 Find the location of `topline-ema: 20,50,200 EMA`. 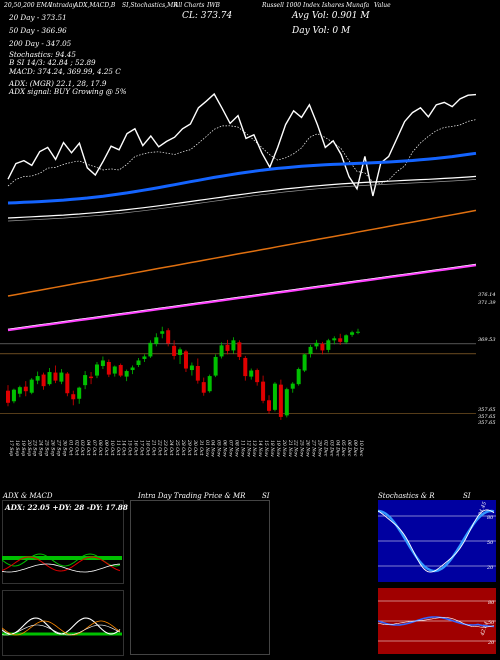

topline-ema: 20,50,200 EMA is located at coordinates (28, 5).